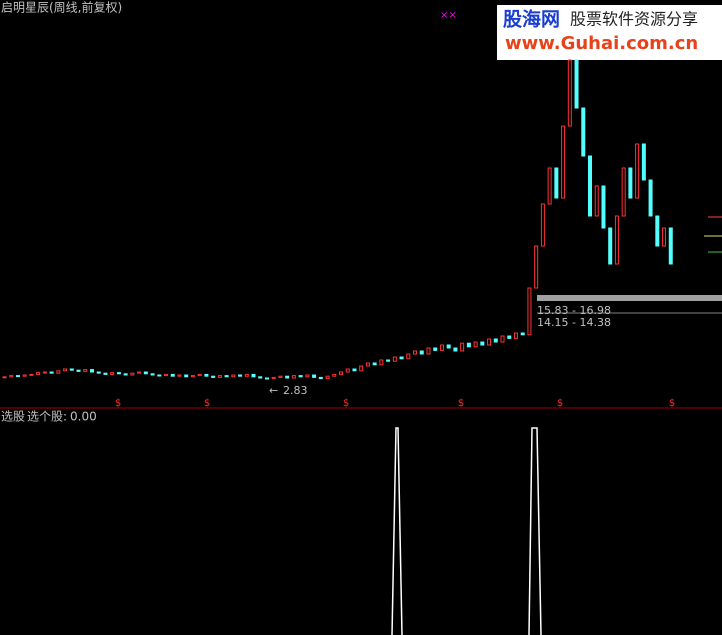  Describe the element at coordinates (61, 7) in the screenshot. I see `chart-title: 启明星辰(周线,前复权)` at that location.